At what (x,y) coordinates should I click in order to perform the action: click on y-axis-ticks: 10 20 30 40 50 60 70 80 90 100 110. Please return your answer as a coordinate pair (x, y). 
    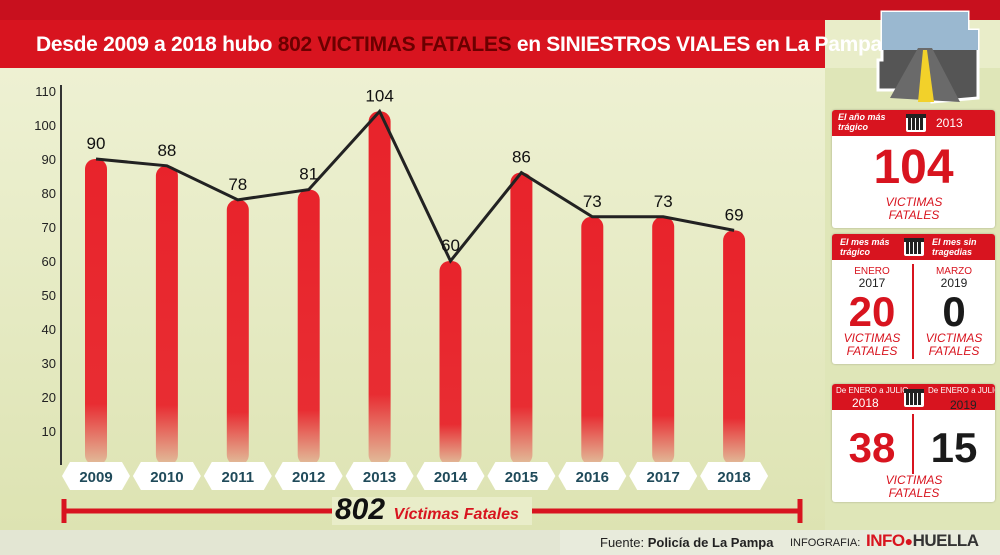
    Looking at the image, I should click on (45, 261).